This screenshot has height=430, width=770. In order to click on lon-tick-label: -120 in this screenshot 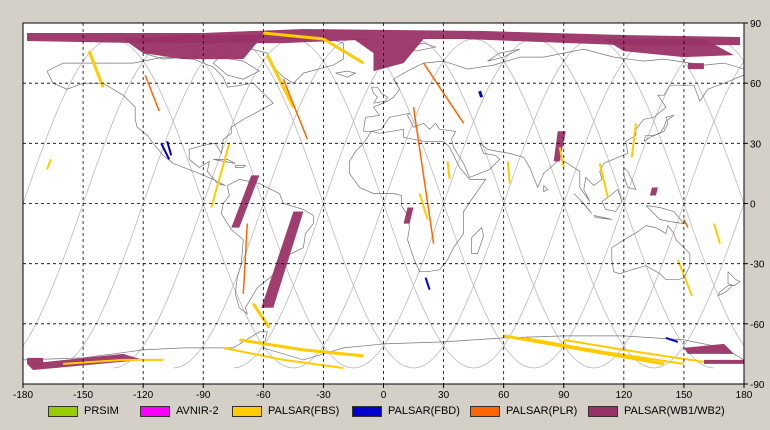, I will do `click(143, 395)`.